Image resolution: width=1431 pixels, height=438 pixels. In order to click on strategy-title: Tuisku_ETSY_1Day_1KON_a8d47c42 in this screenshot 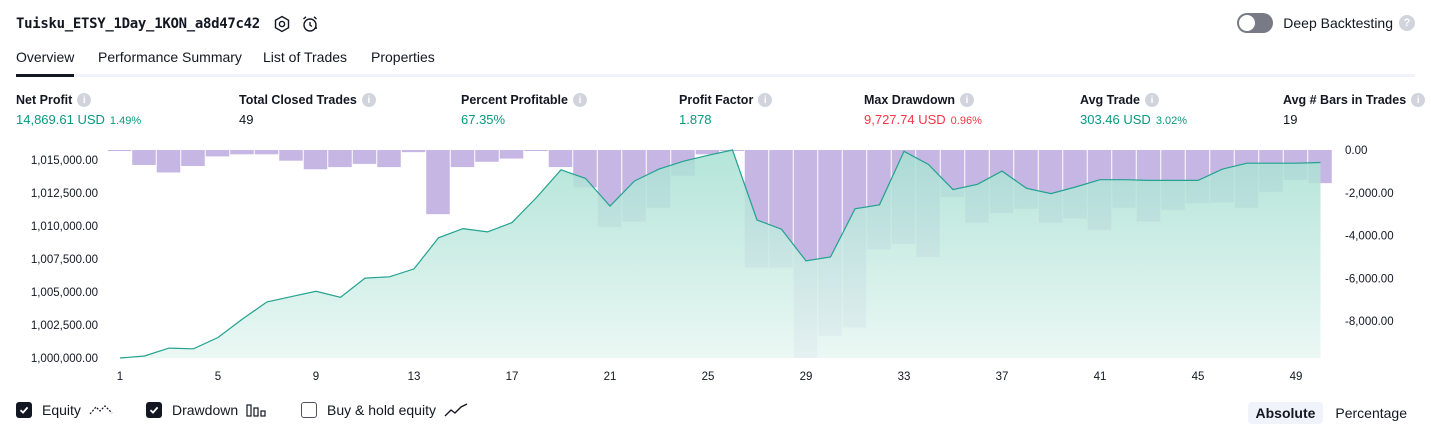, I will do `click(138, 24)`.